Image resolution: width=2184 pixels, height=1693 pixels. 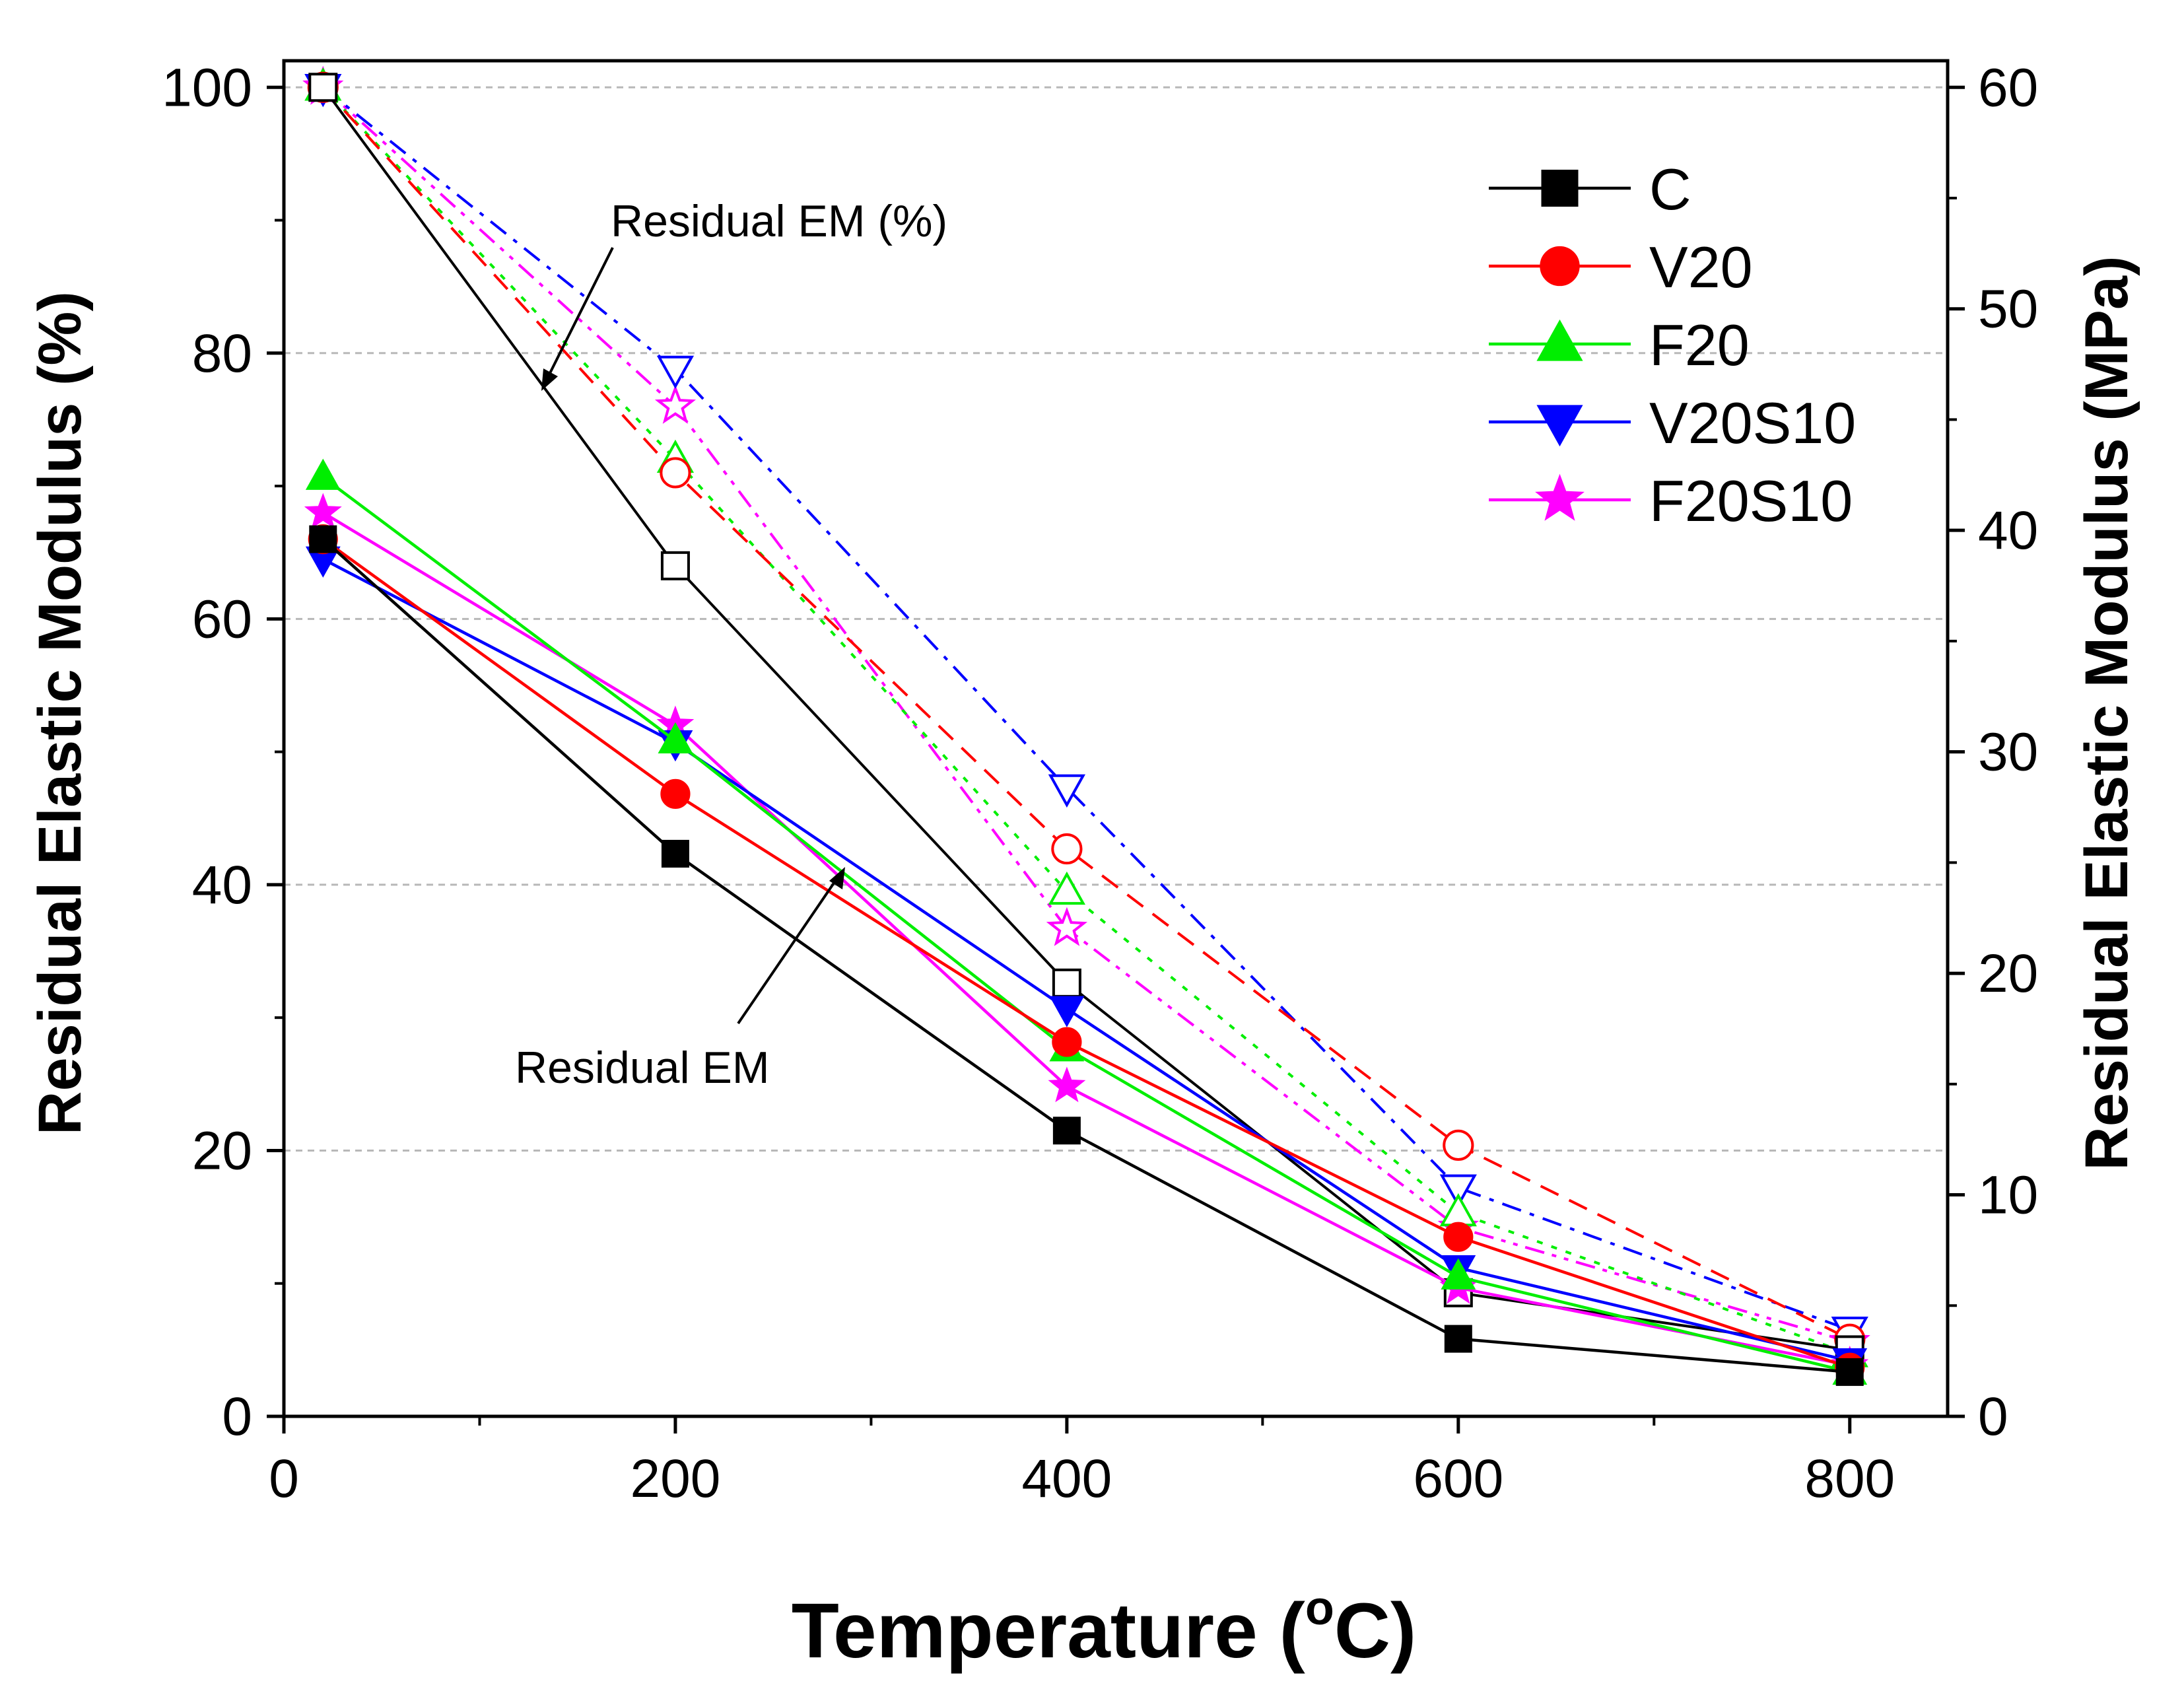 What do you see at coordinates (1559, 340) in the screenshot?
I see `legend-marker-F20` at bounding box center [1559, 340].